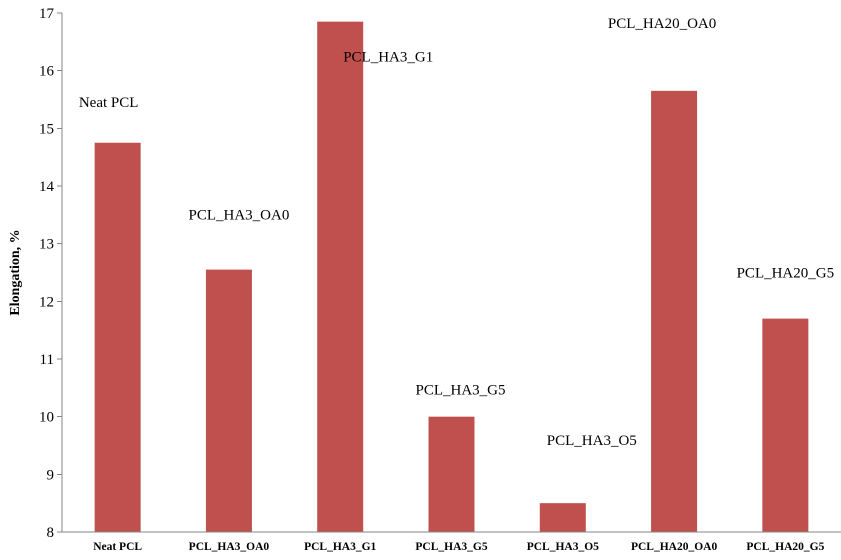  What do you see at coordinates (592, 441) in the screenshot?
I see `data-label: PCL_HA3_O5` at bounding box center [592, 441].